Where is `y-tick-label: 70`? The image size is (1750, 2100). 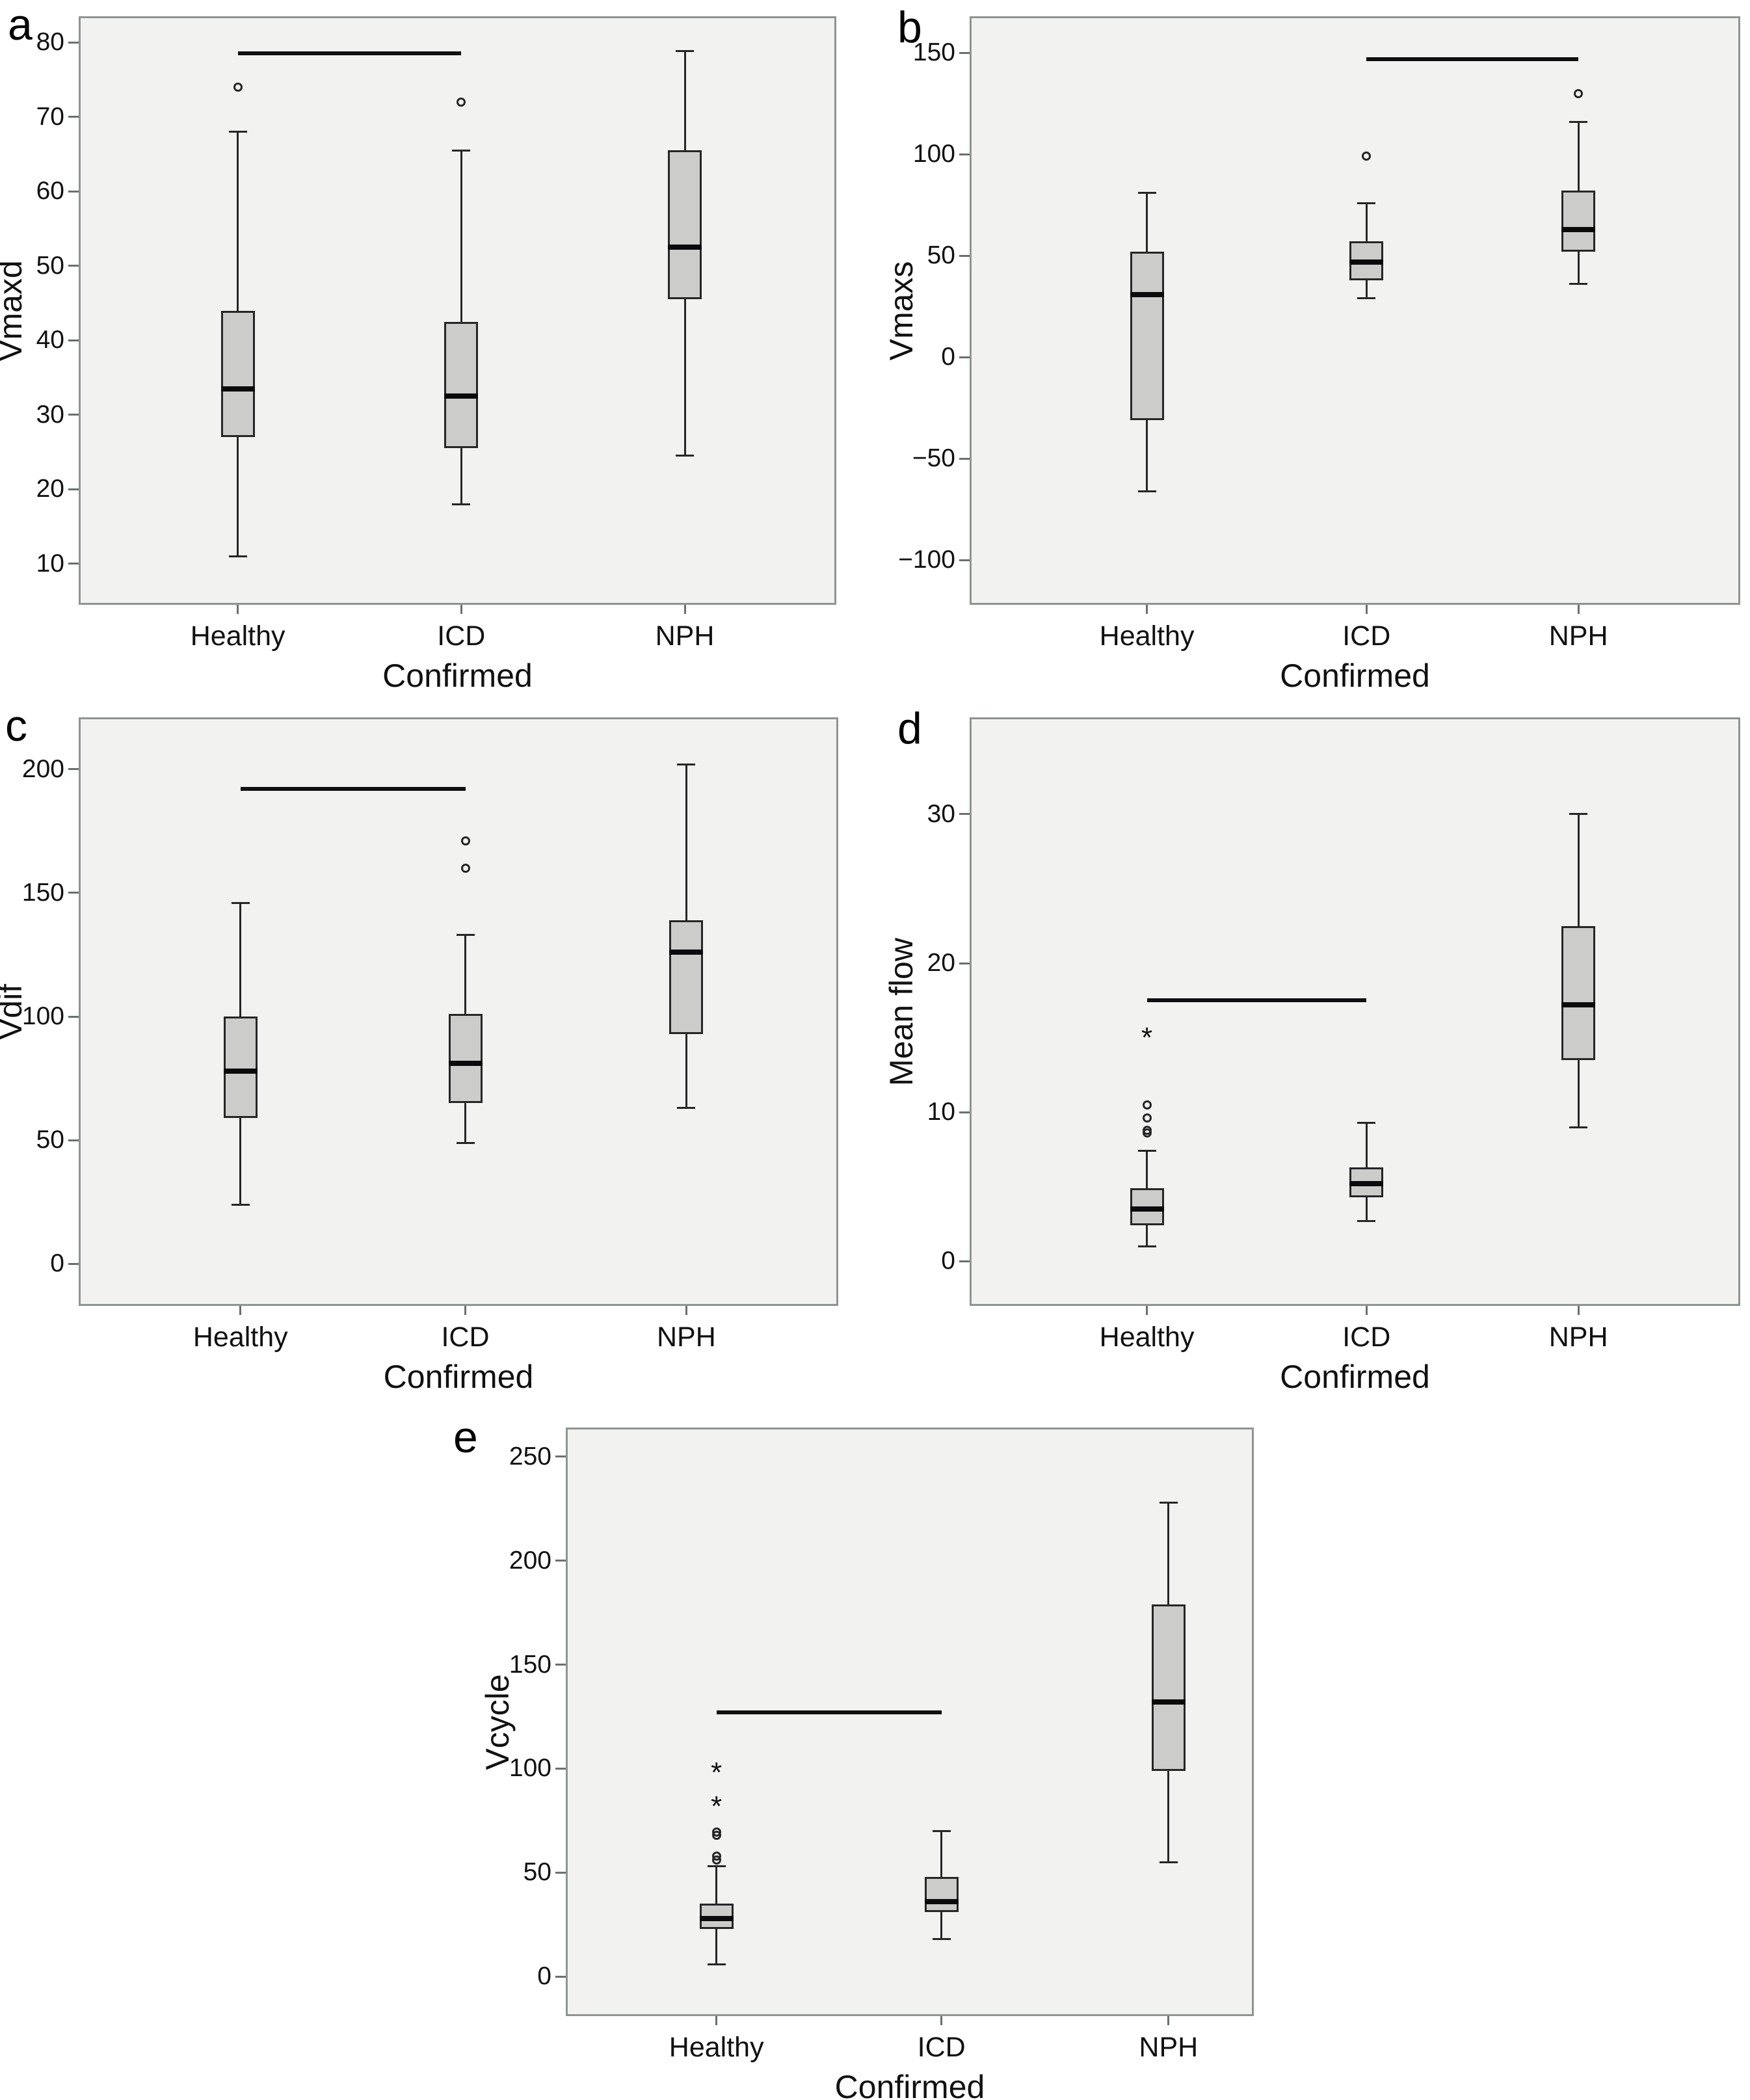
y-tick-label: 70 is located at coordinates (50, 116).